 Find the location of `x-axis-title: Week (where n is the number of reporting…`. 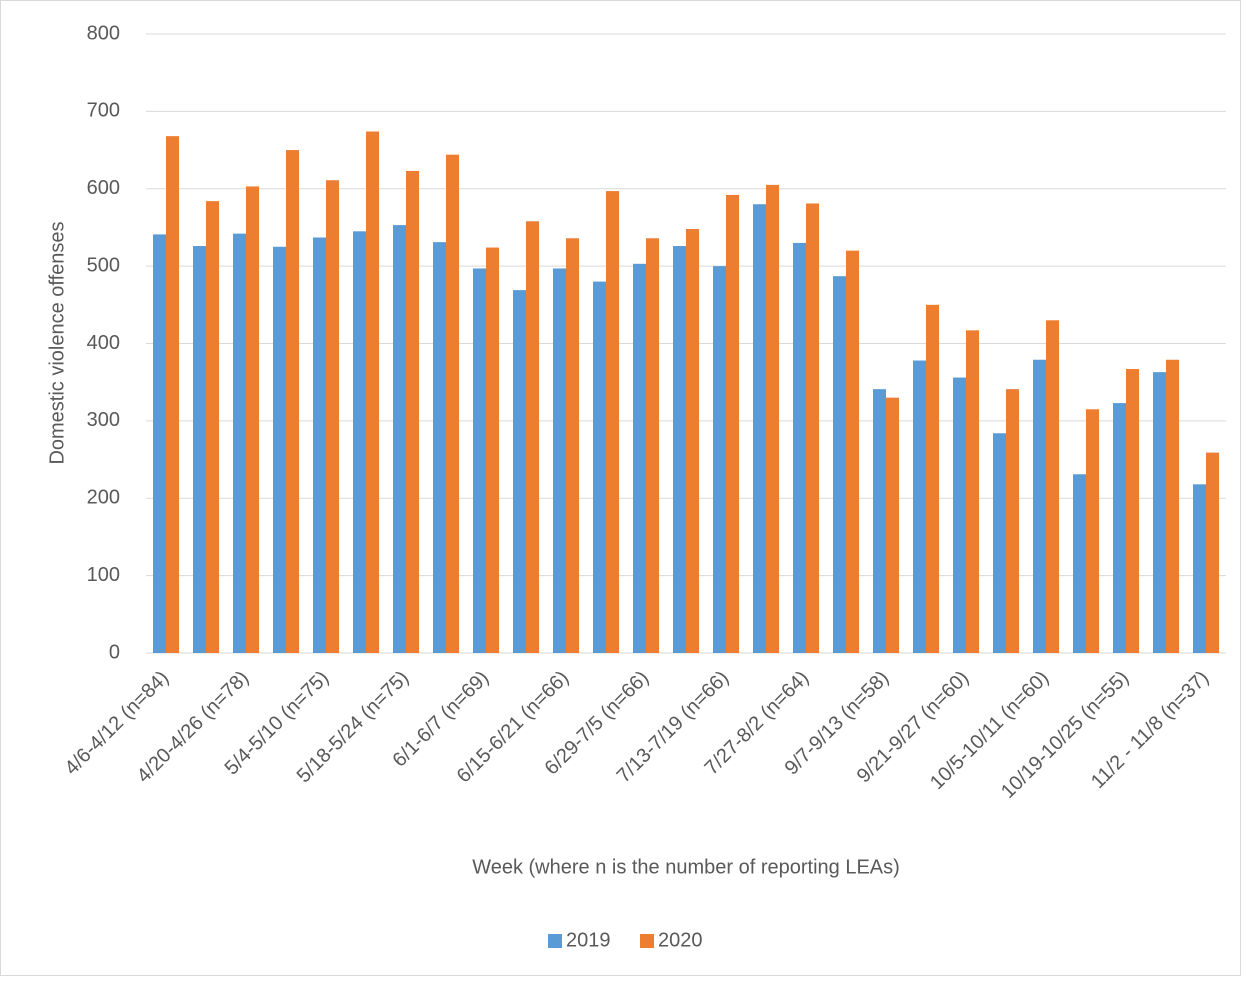

x-axis-title: Week (where n is the number of reporting… is located at coordinates (686, 867).